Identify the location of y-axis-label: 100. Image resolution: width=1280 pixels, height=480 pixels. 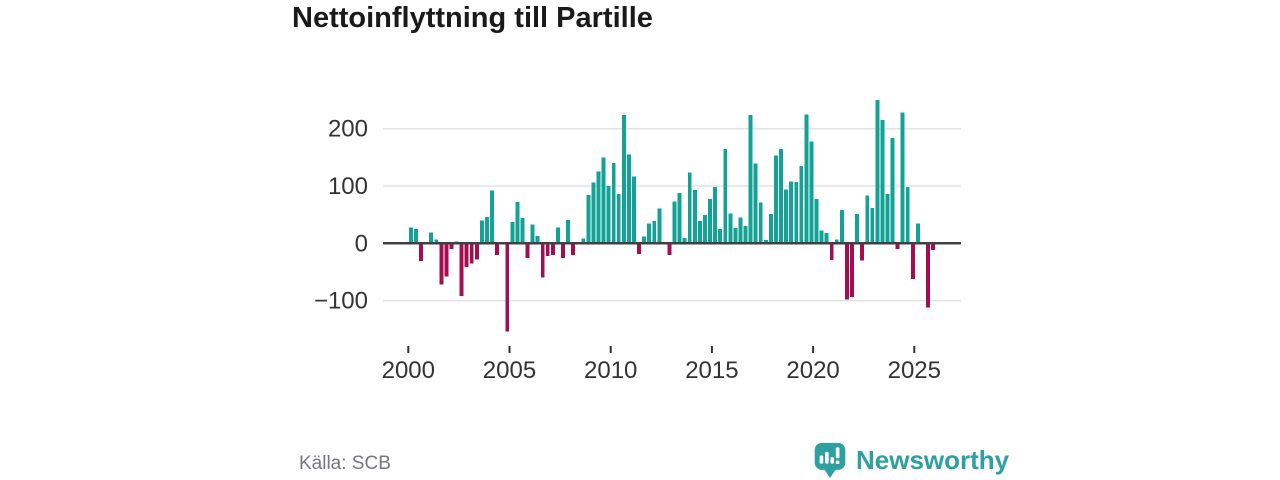
(348, 186).